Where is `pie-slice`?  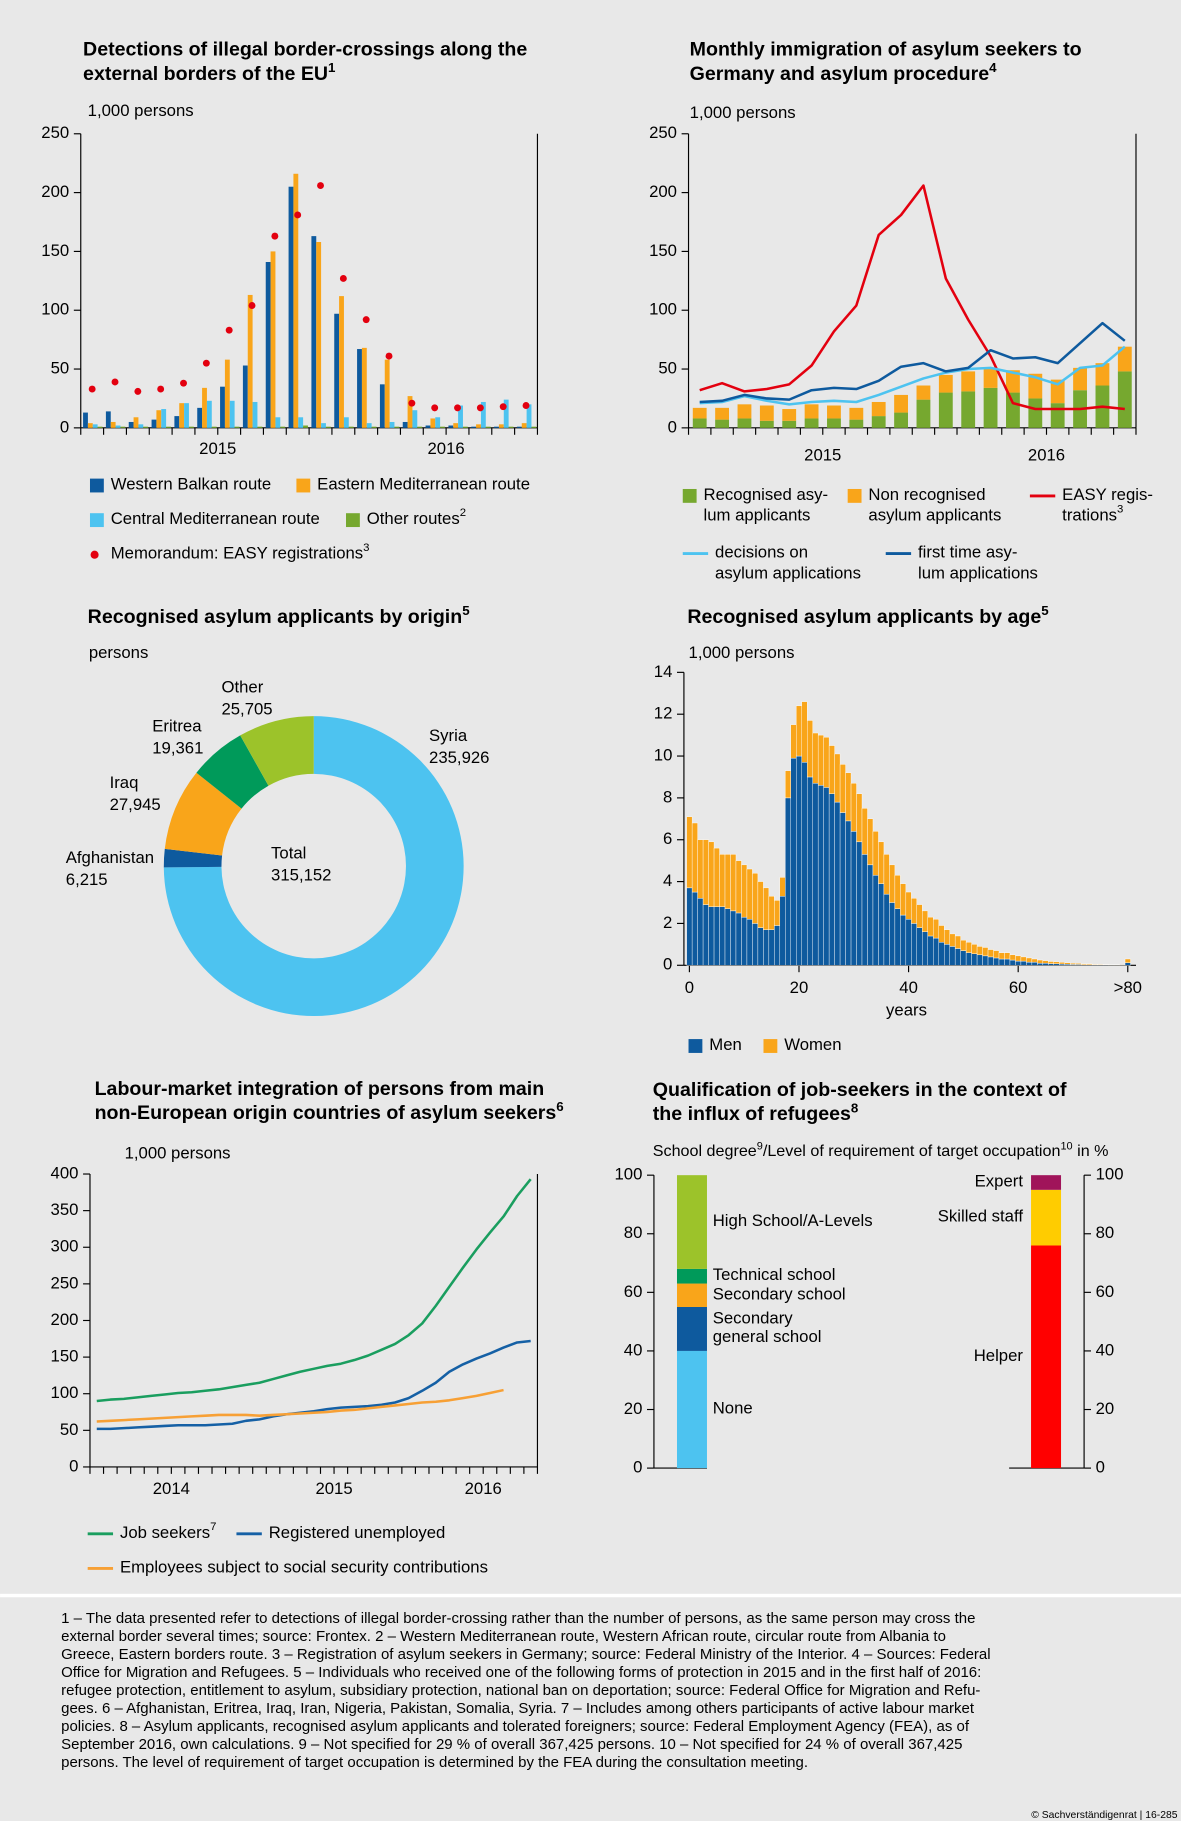 pie-slice is located at coordinates (313, 866).